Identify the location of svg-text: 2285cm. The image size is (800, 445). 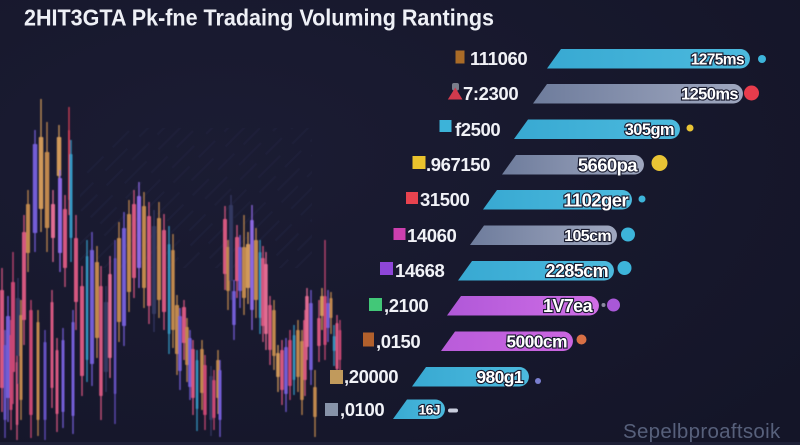
(577, 271).